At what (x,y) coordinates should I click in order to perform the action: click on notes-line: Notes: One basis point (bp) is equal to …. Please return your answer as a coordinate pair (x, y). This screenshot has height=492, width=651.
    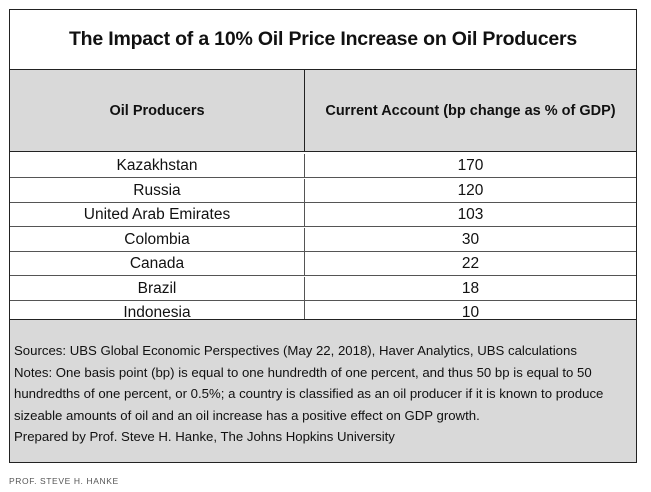
    Looking at the image, I should click on (303, 372).